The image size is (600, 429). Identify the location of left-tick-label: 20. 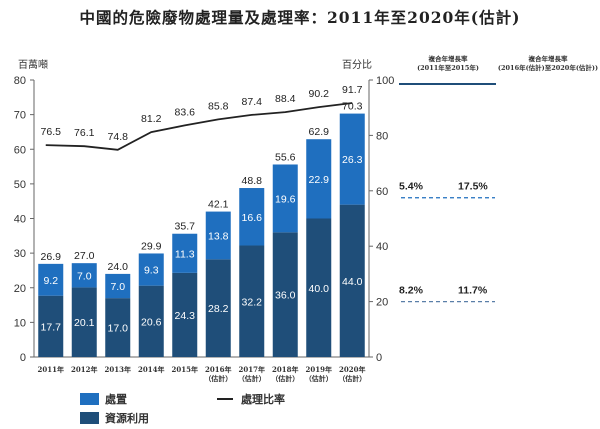
(20, 289).